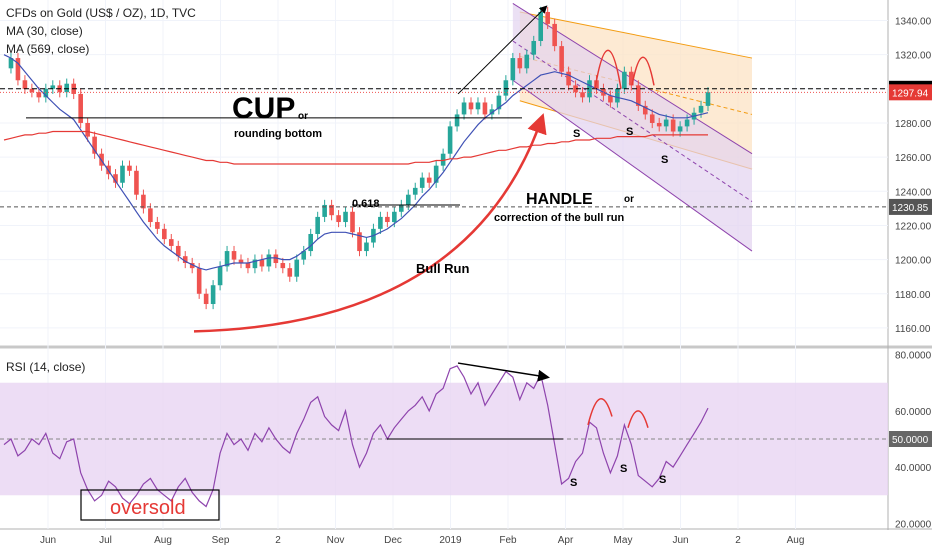  What do you see at coordinates (263, 108) in the screenshot?
I see `cup-label: CUP` at bounding box center [263, 108].